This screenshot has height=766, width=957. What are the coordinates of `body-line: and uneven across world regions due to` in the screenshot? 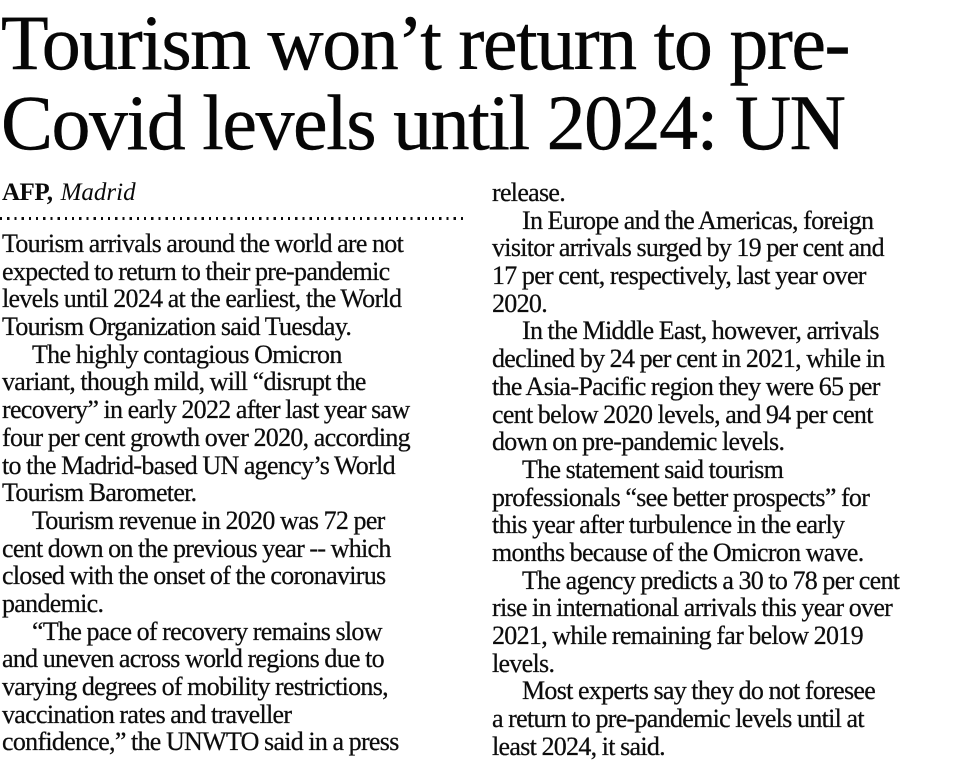 It's located at (193, 659).